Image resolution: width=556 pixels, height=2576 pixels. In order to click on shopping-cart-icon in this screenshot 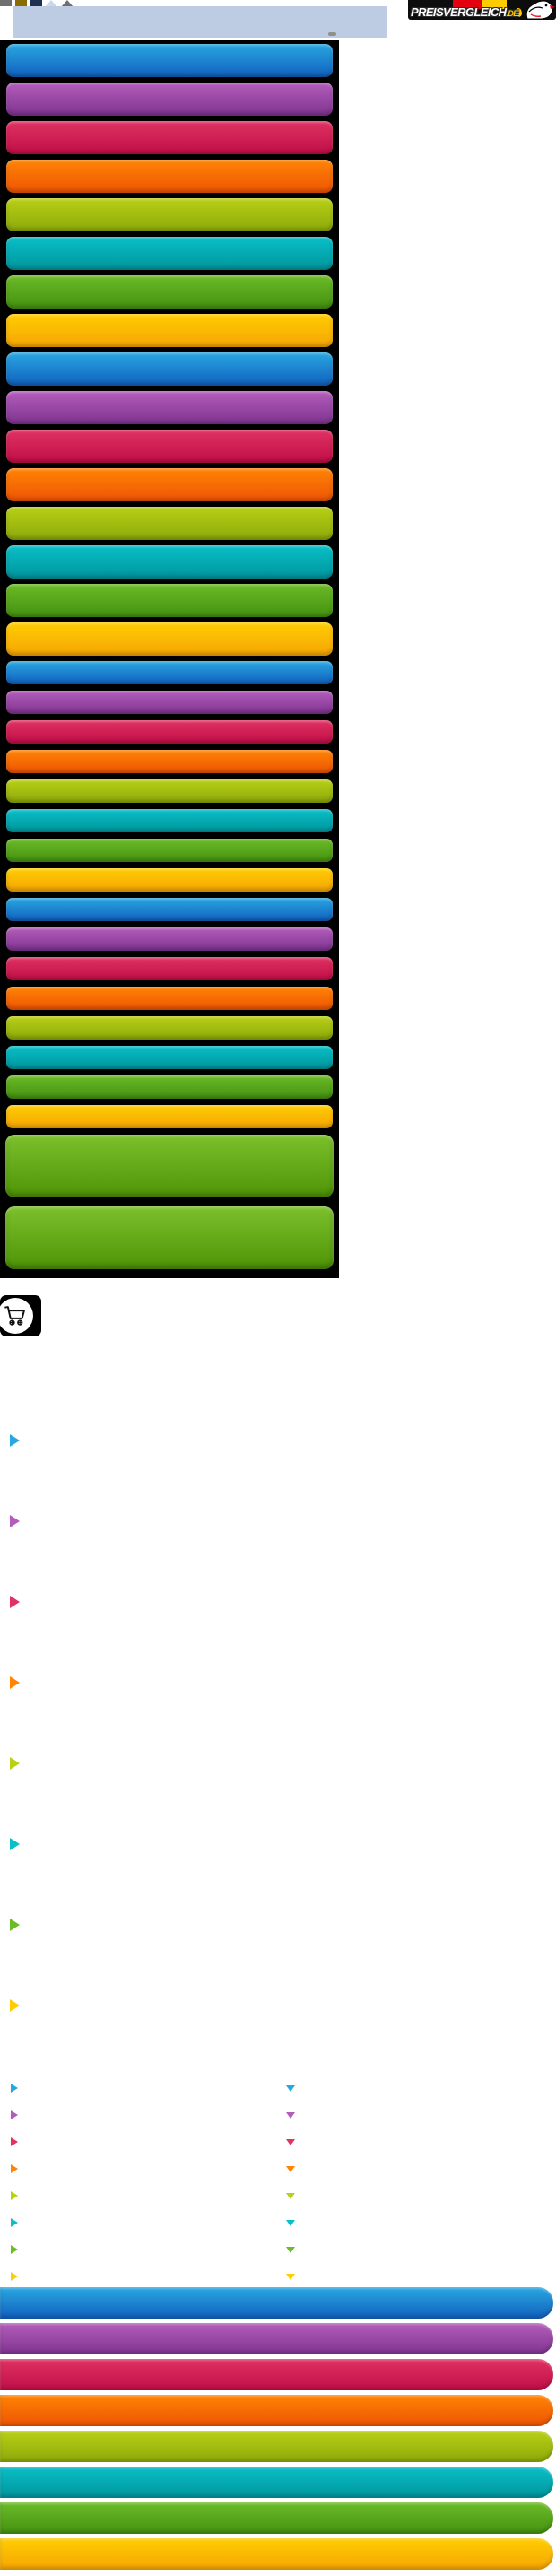, I will do `click(14, 1316)`.